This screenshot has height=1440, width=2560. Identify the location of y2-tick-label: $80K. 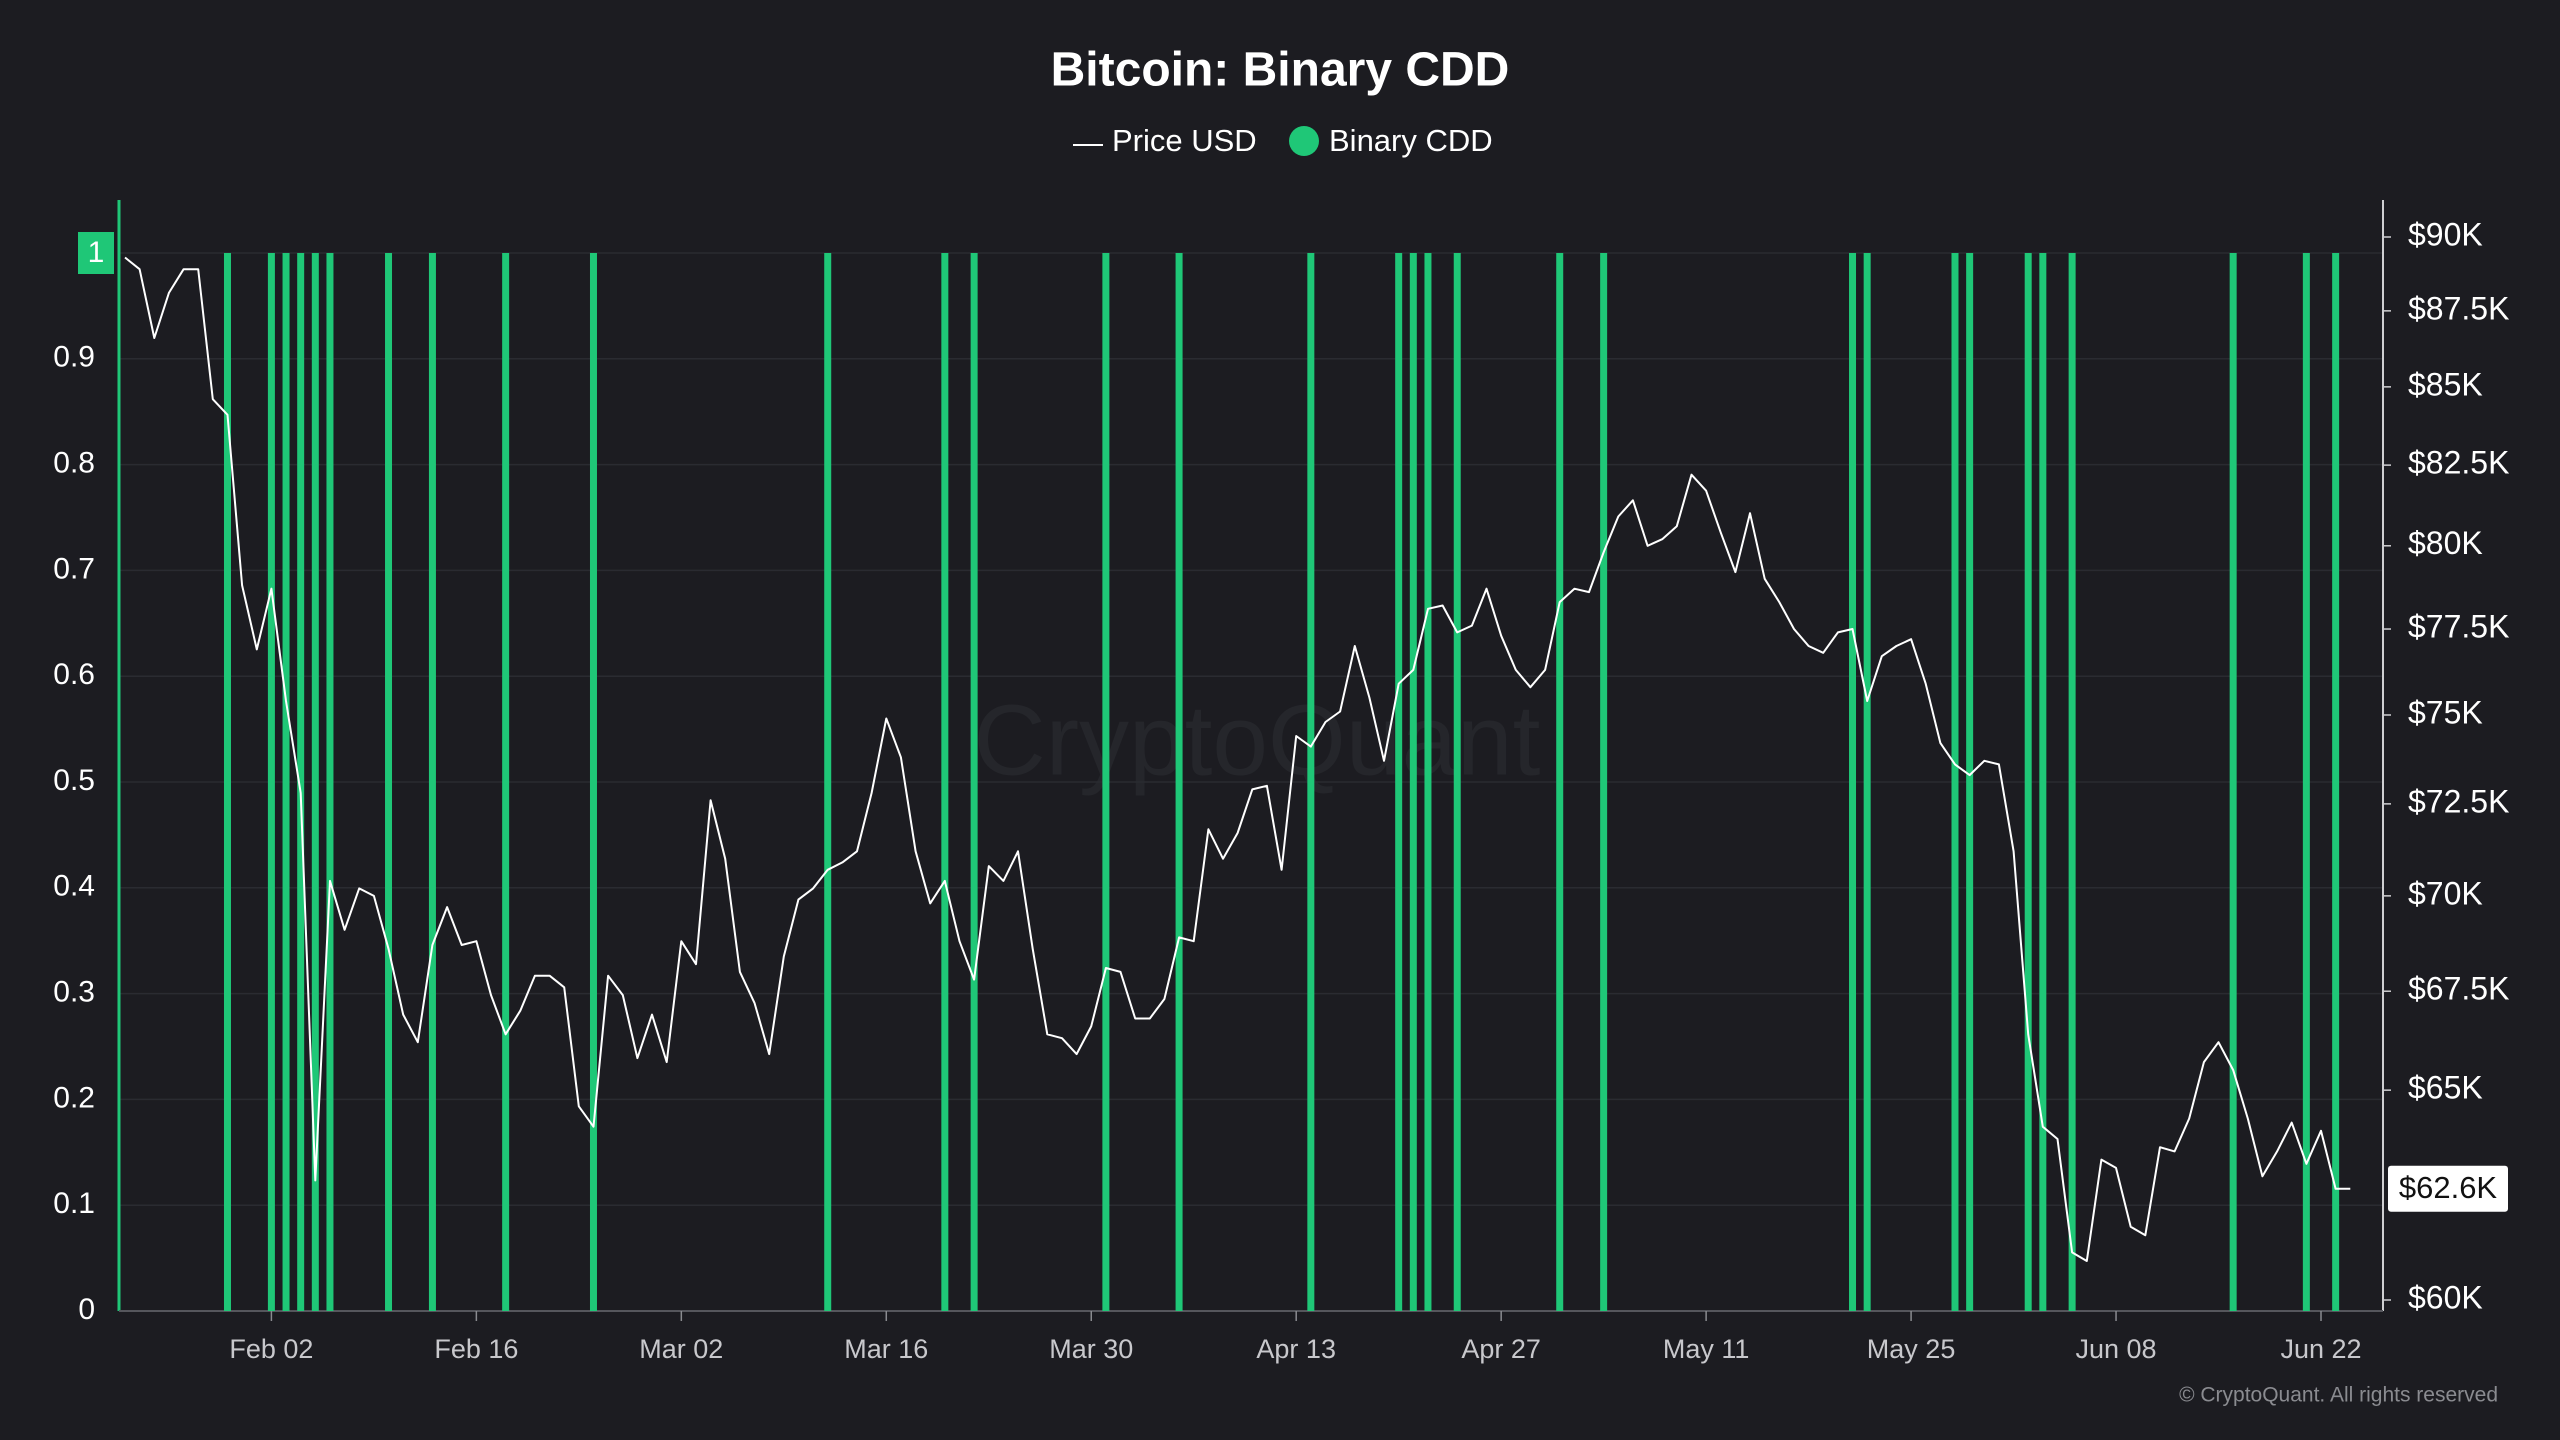
(2445, 543).